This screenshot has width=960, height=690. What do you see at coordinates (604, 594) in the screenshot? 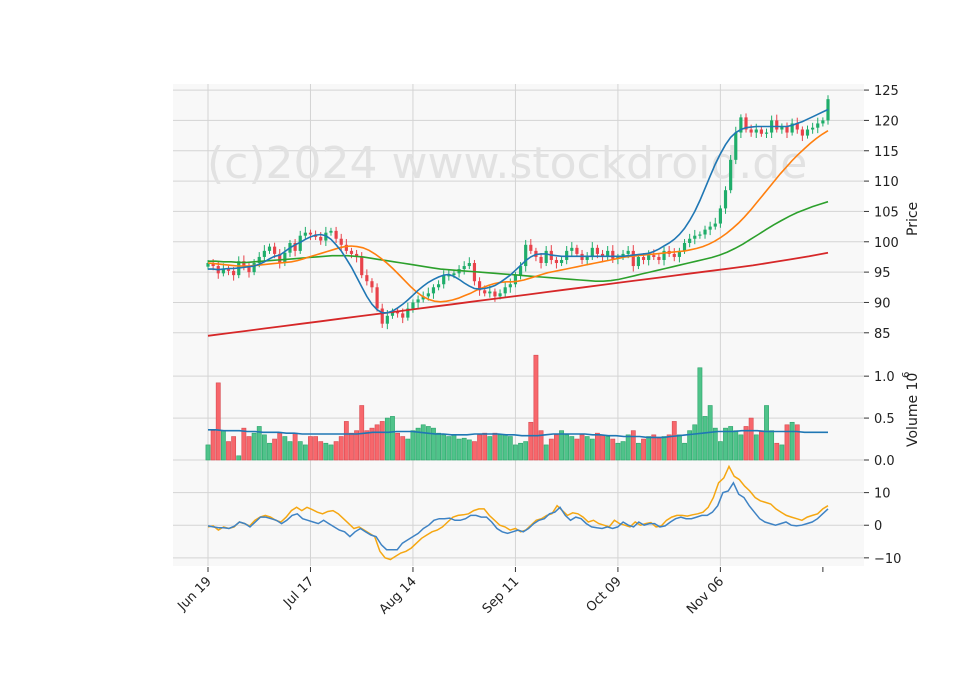
I see `x-tick-label: Oct 09` at bounding box center [604, 594].